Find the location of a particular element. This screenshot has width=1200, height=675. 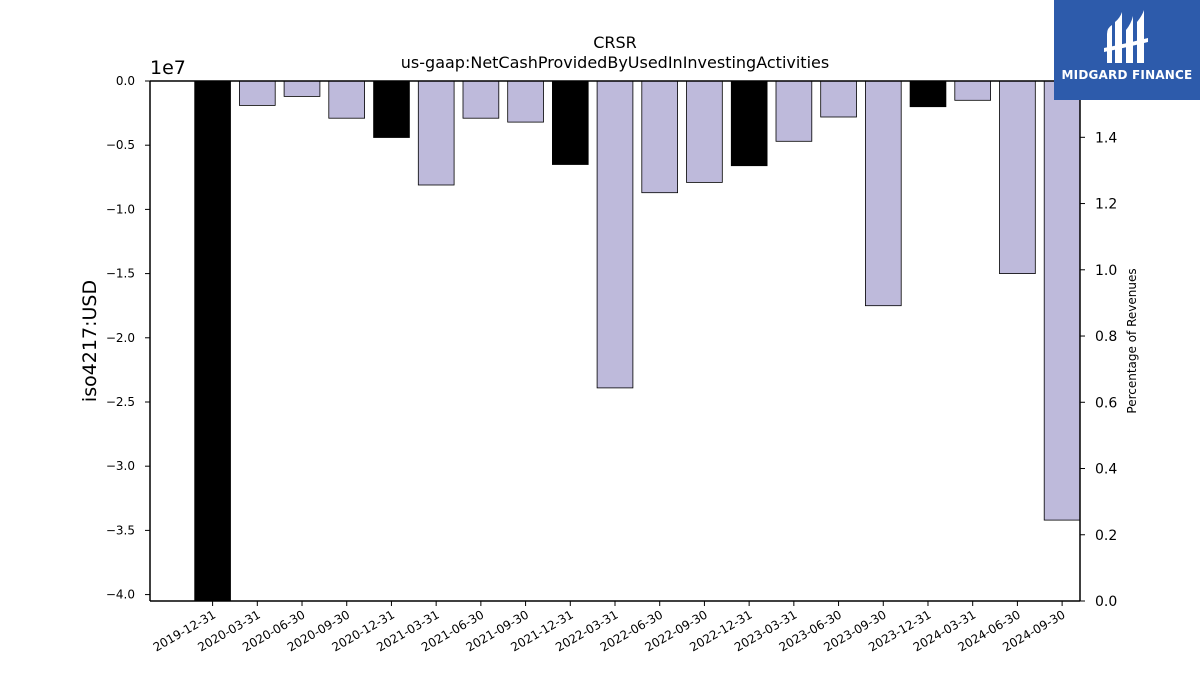

y2-tick-label-1: 0.2 is located at coordinates (1106, 536).